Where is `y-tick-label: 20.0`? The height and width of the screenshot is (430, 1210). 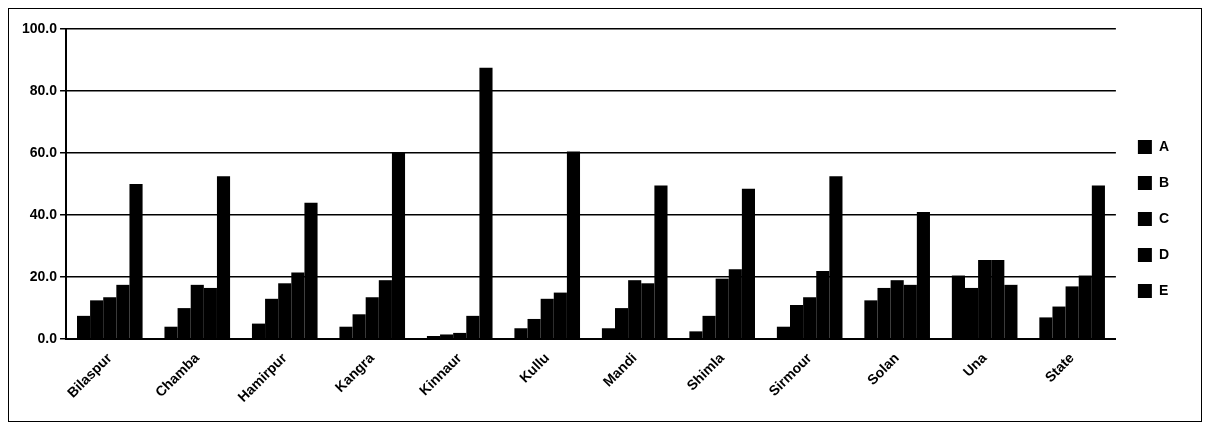 y-tick-label: 20.0 is located at coordinates (43, 275).